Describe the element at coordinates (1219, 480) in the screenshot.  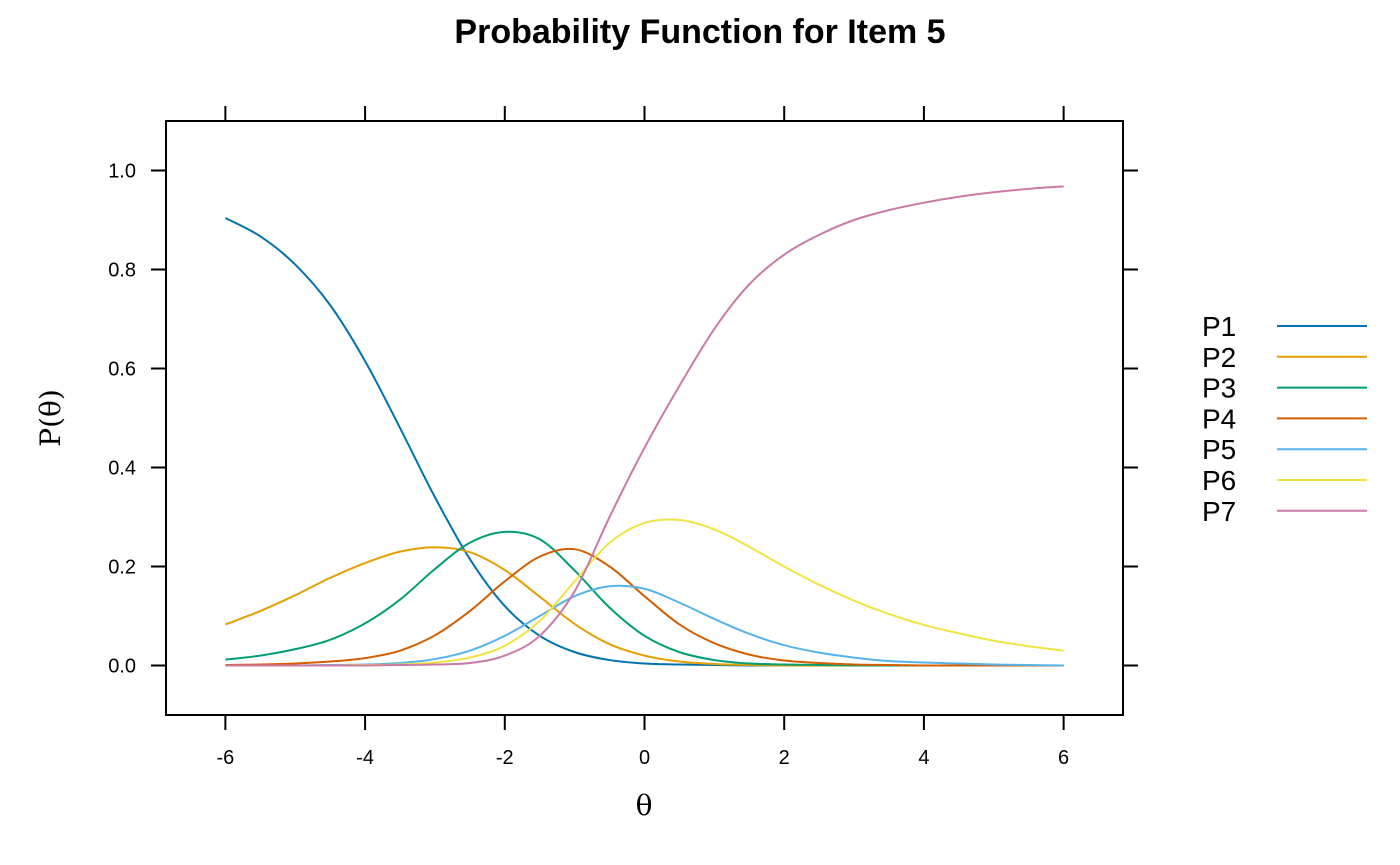
I see `legend-label: P6` at that location.